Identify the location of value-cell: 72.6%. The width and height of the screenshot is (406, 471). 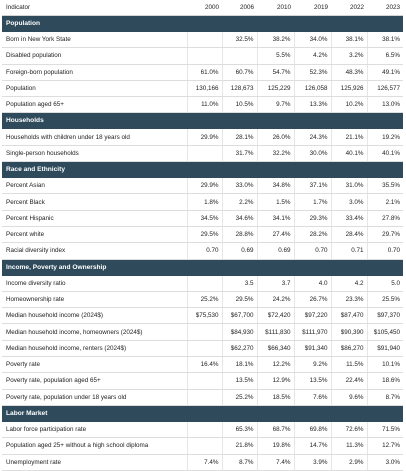
(348, 430).